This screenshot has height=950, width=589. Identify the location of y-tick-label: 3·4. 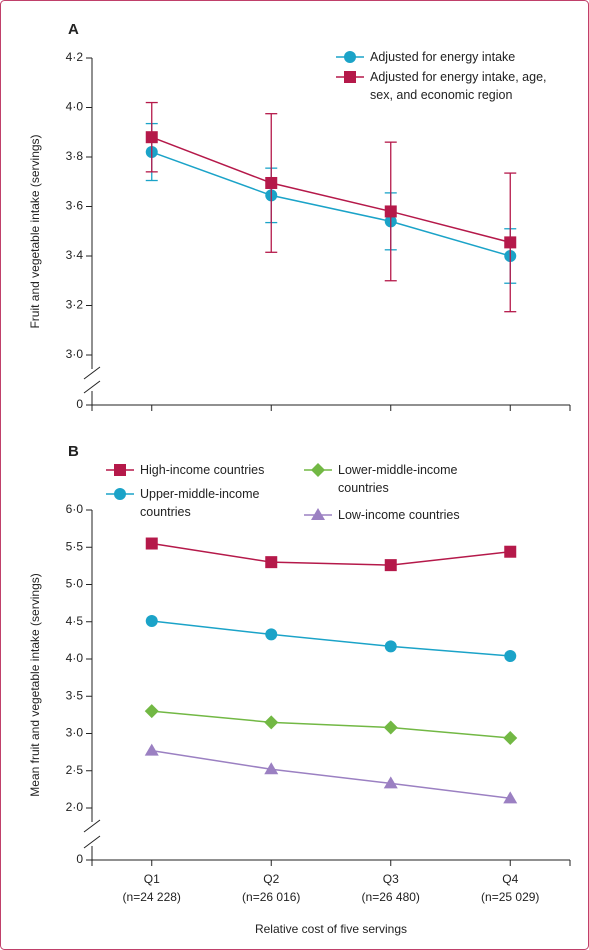
(75, 255).